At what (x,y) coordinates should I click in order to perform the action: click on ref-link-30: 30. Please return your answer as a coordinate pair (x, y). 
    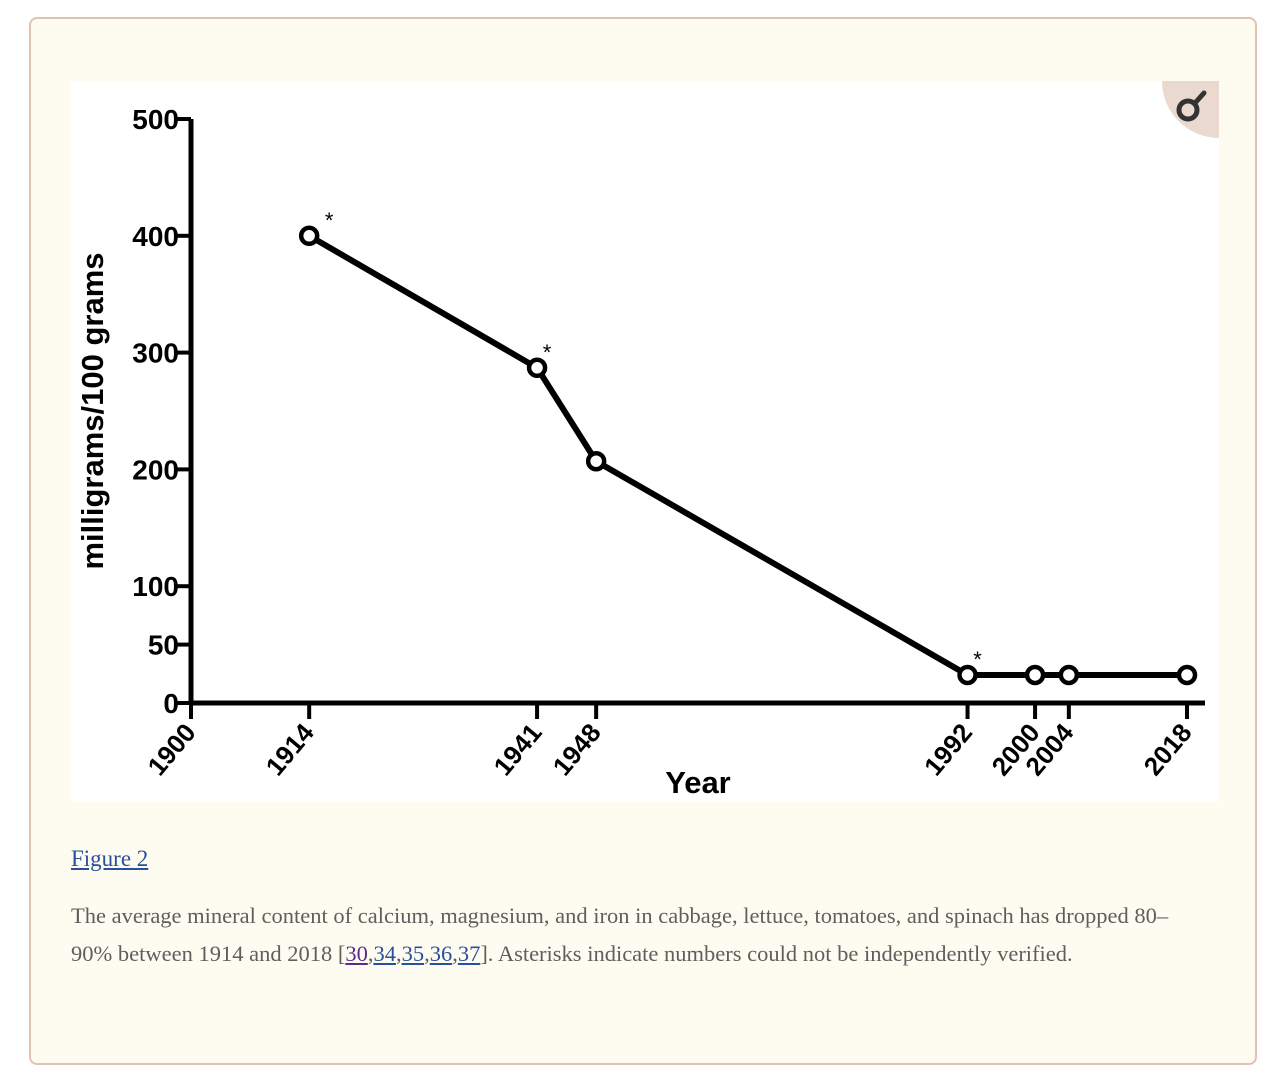
    Looking at the image, I should click on (356, 953).